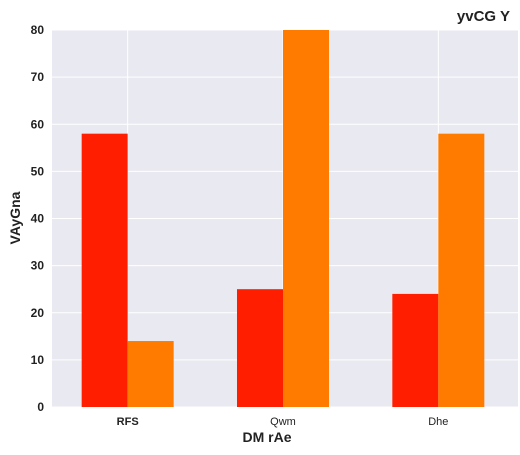  I want to click on x-tick-label: Qwm, so click(283, 422).